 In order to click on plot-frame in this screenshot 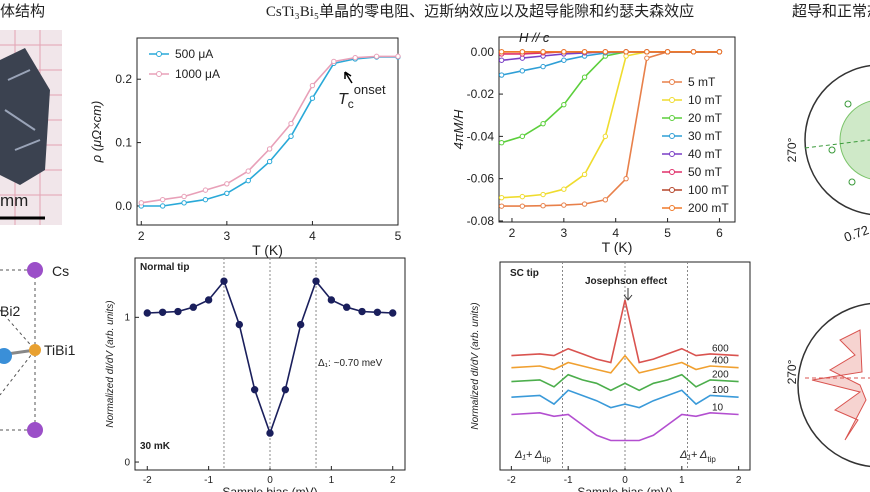, I will do `click(617, 129)`.